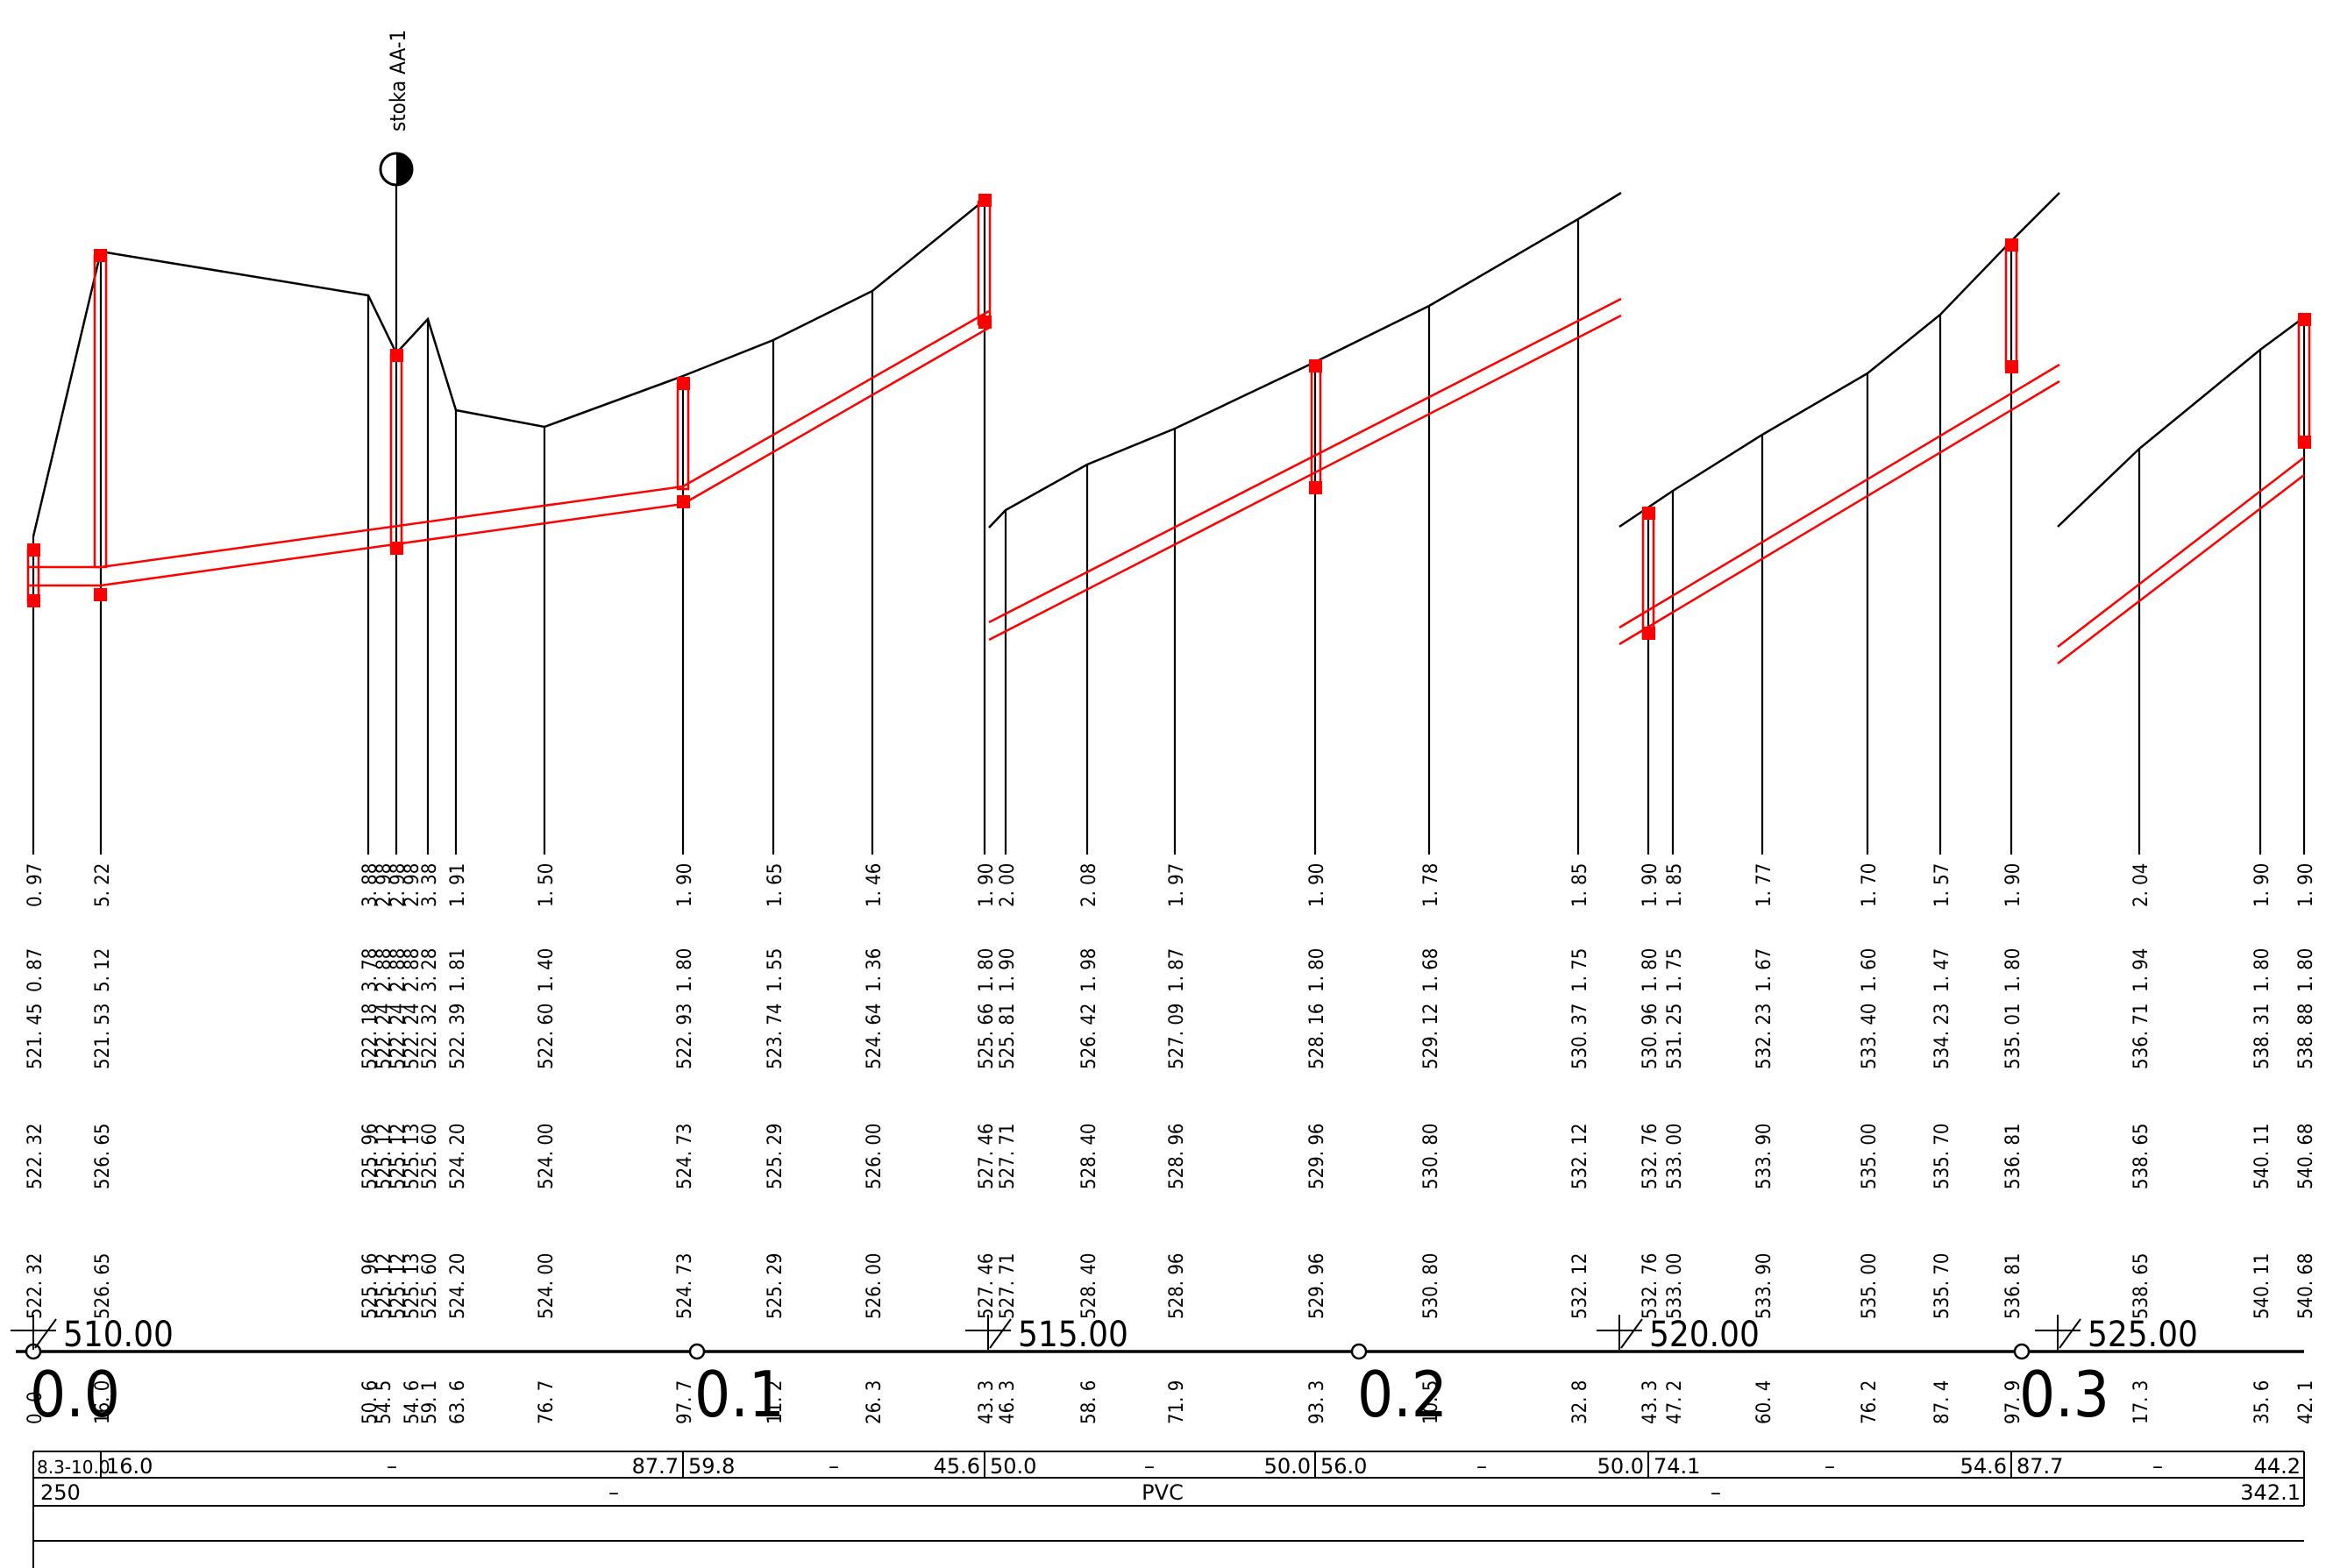  What do you see at coordinates (685, 1156) in the screenshot?
I see `station-value: 524. 73` at bounding box center [685, 1156].